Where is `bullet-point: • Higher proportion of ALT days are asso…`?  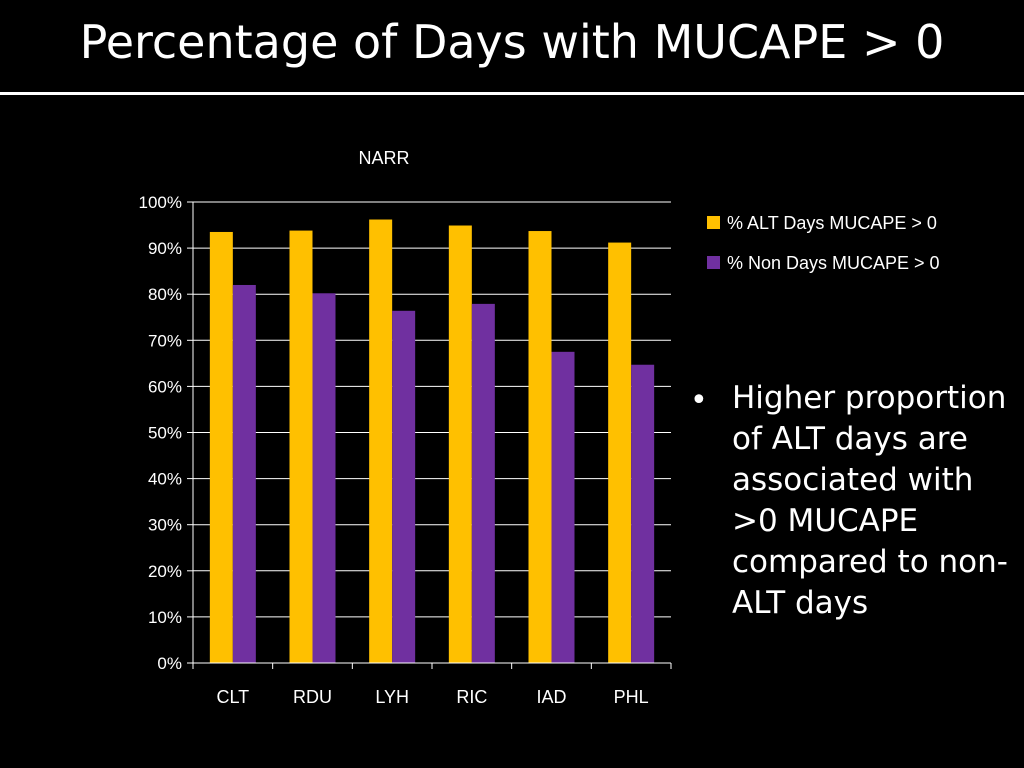
bullet-point: • Higher proportion of ALT days are asso… is located at coordinates (850, 501).